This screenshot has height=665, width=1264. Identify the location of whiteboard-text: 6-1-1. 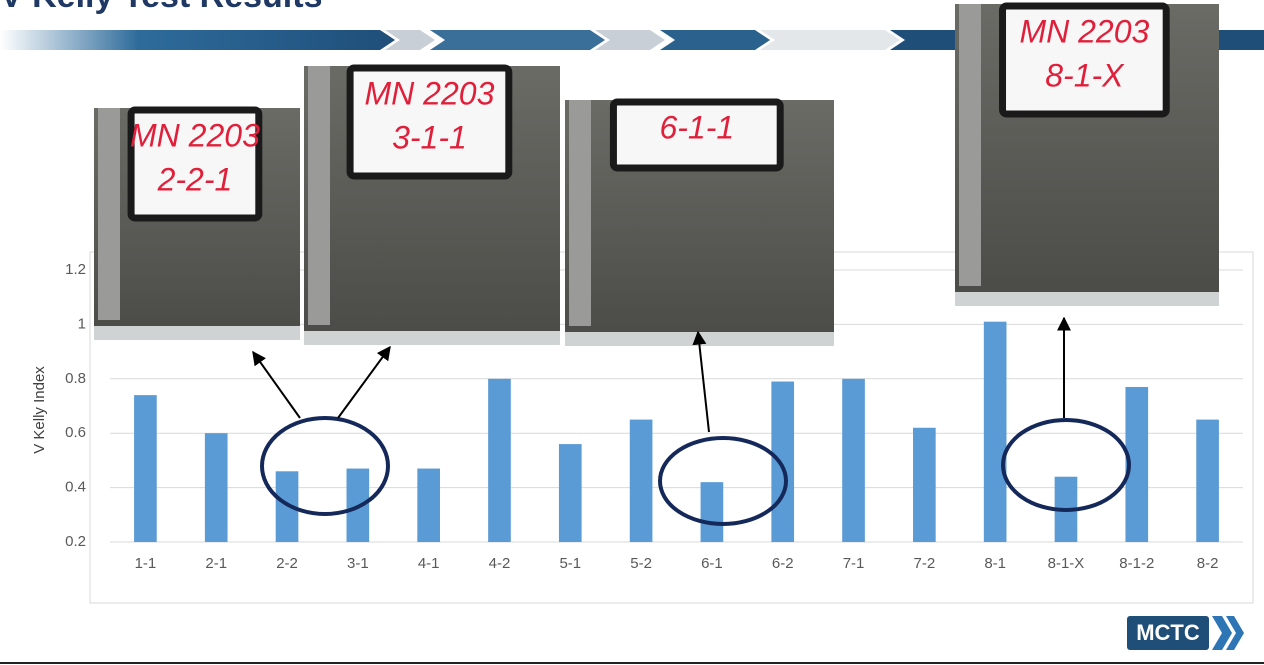
(696, 127).